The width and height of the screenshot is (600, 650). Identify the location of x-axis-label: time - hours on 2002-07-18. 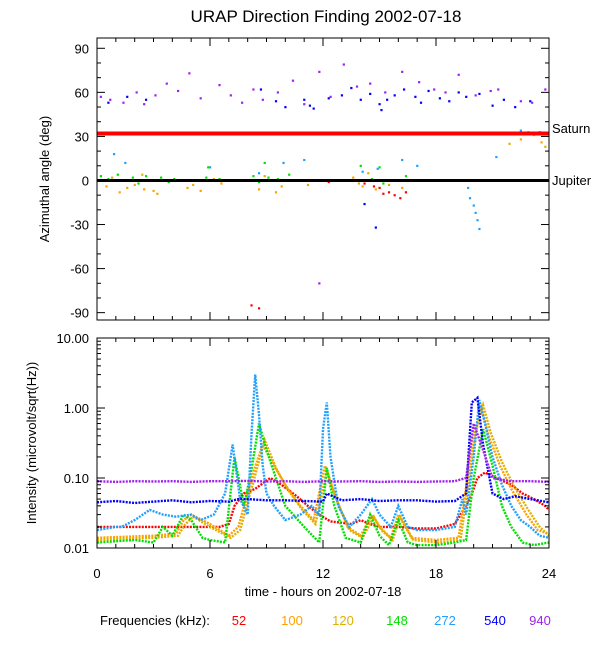
(323, 591).